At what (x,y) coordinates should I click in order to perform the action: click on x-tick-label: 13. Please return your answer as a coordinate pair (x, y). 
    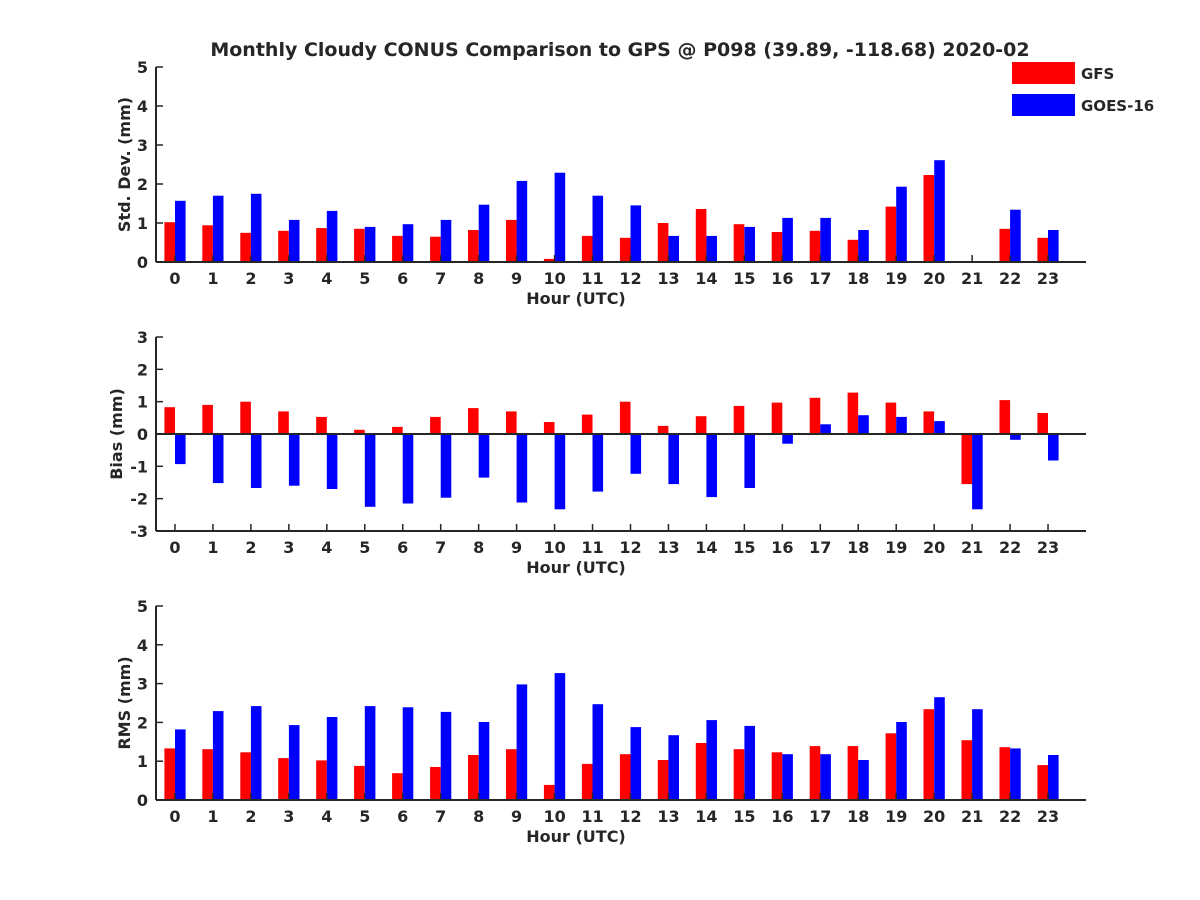
    Looking at the image, I should click on (668, 816).